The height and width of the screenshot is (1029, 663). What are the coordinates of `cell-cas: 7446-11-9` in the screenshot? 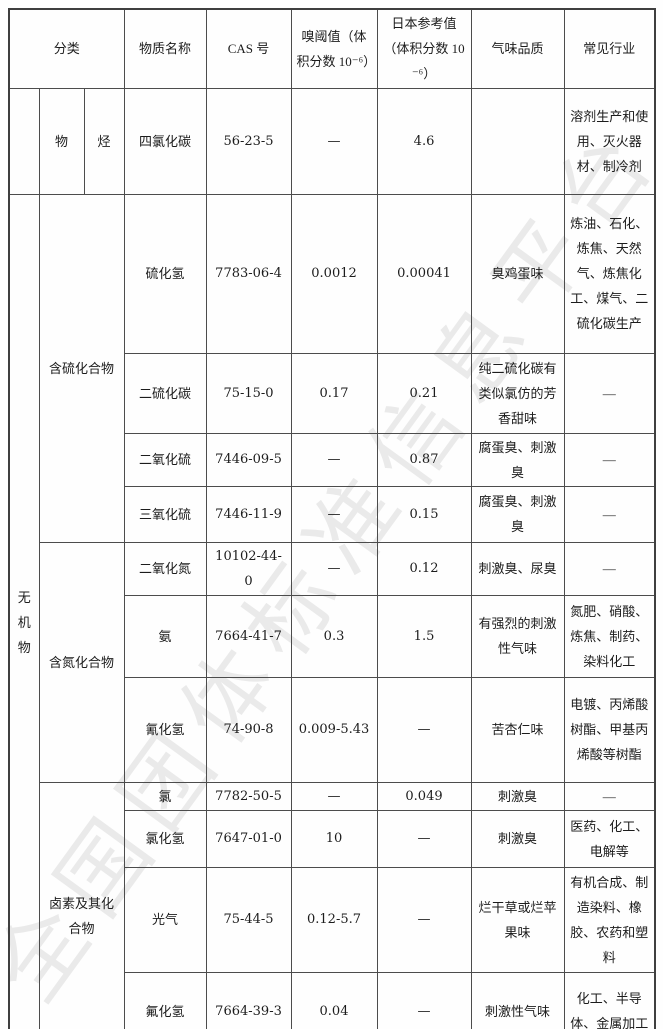 It's located at (248, 514).